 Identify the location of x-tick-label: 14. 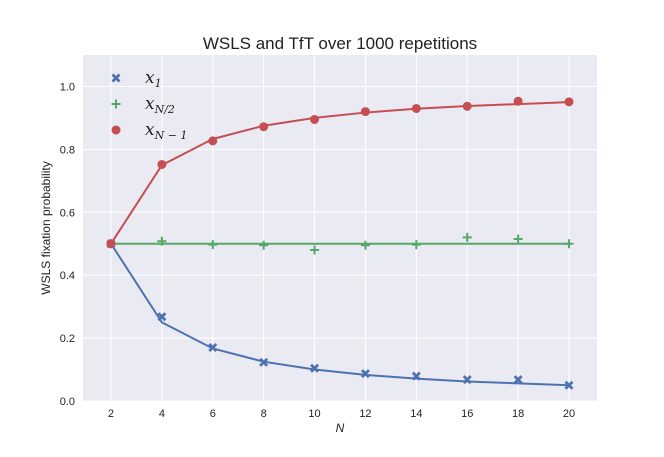
(416, 414).